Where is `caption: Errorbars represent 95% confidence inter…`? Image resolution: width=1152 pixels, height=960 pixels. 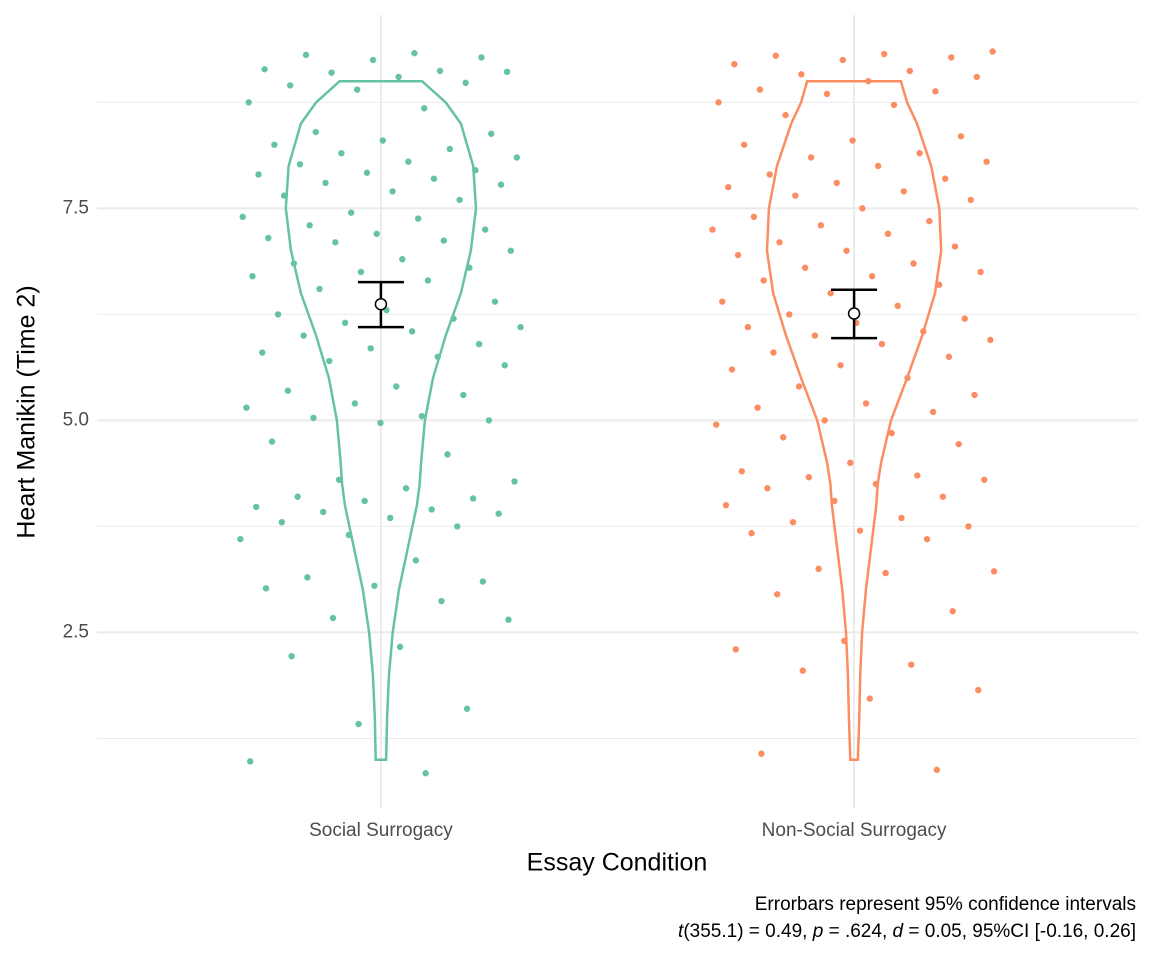
caption: Errorbars represent 95% confidence inter… is located at coordinates (945, 904).